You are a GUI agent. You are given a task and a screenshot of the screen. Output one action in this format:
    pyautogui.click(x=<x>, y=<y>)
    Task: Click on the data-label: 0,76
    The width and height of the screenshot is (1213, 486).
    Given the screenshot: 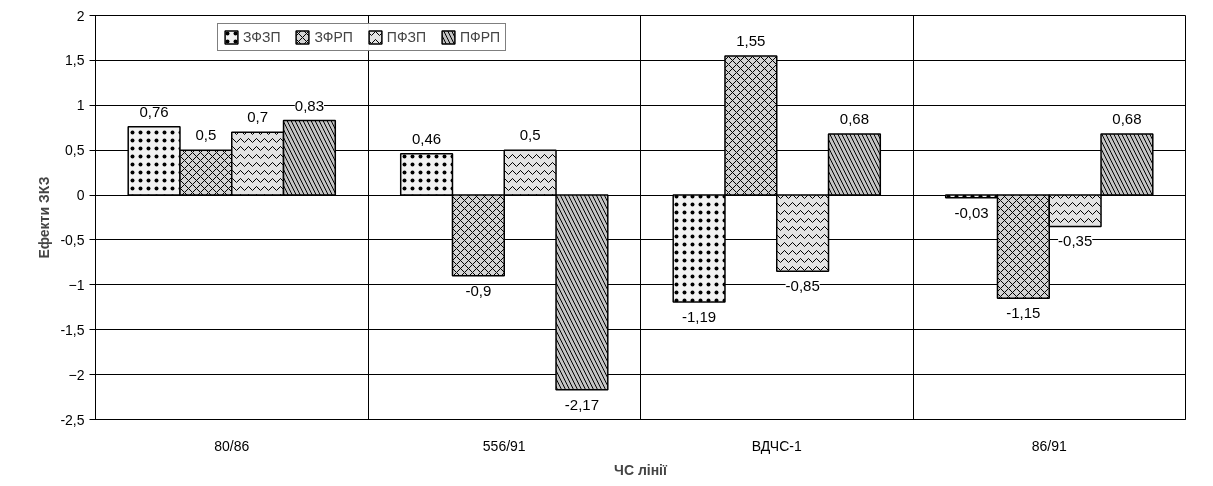 What is the action you would take?
    pyautogui.click(x=154, y=111)
    